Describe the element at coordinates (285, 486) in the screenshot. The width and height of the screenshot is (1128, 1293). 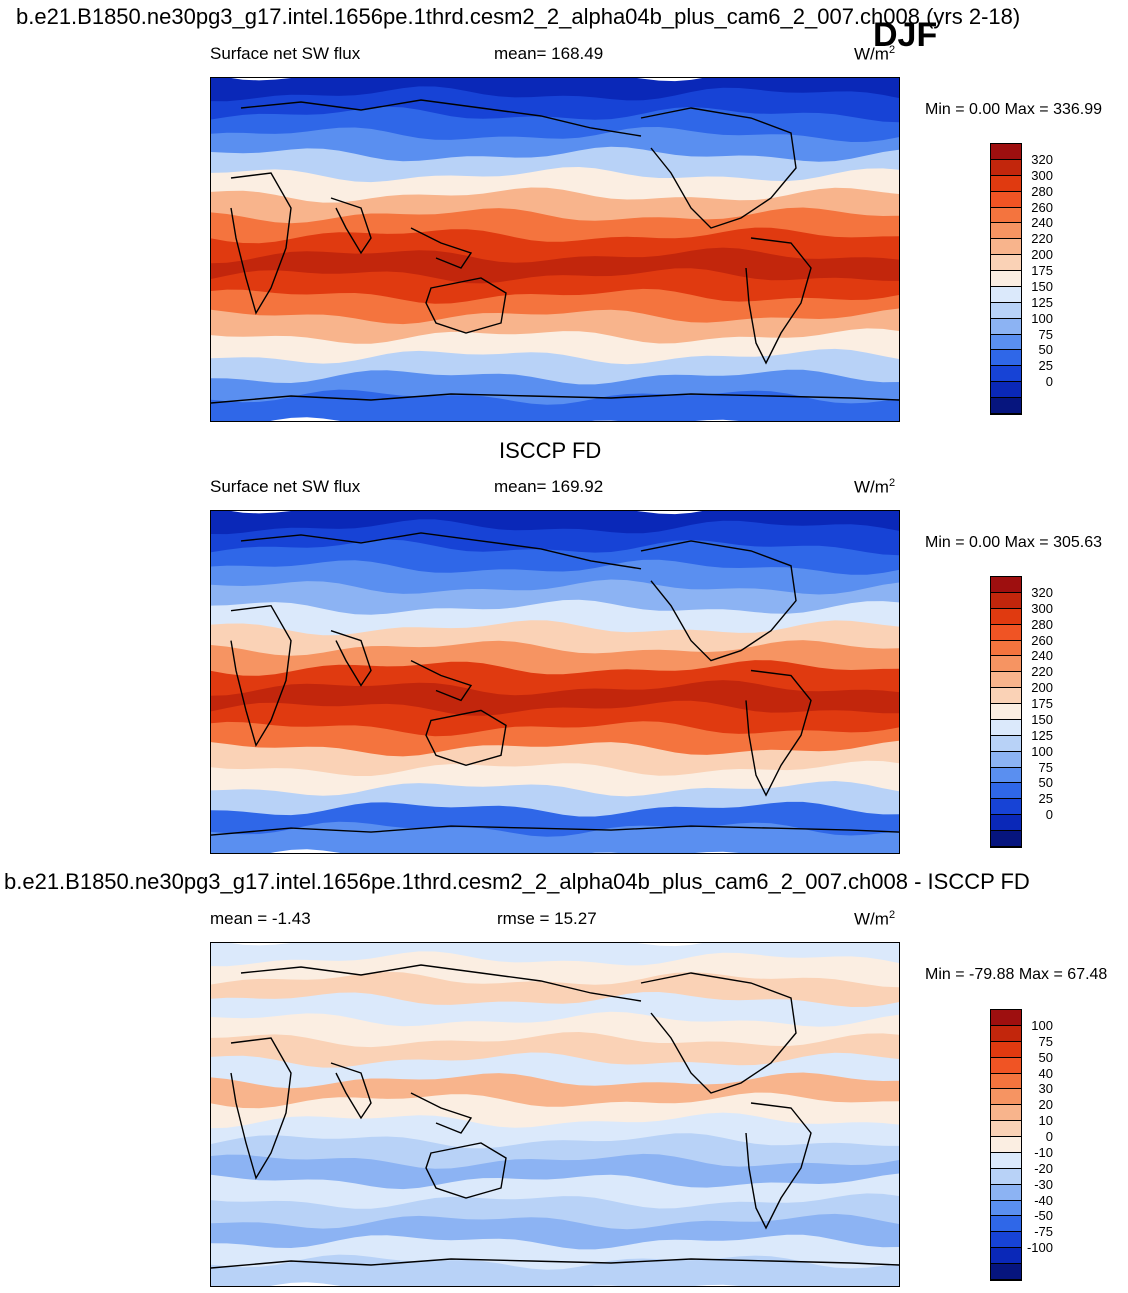
I see `panel2-variable: Surface net SW flux` at that location.